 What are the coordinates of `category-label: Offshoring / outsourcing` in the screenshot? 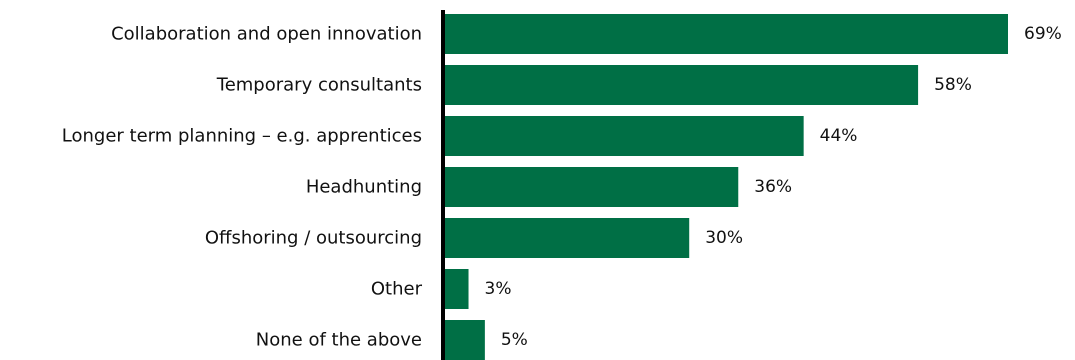 It's located at (313, 238).